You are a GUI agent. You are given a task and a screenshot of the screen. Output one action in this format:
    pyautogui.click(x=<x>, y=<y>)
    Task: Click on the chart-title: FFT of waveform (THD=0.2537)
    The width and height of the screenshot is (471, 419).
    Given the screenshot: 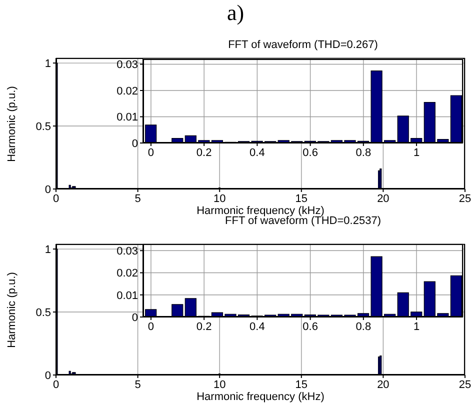 What is the action you would take?
    pyautogui.click(x=303, y=221)
    